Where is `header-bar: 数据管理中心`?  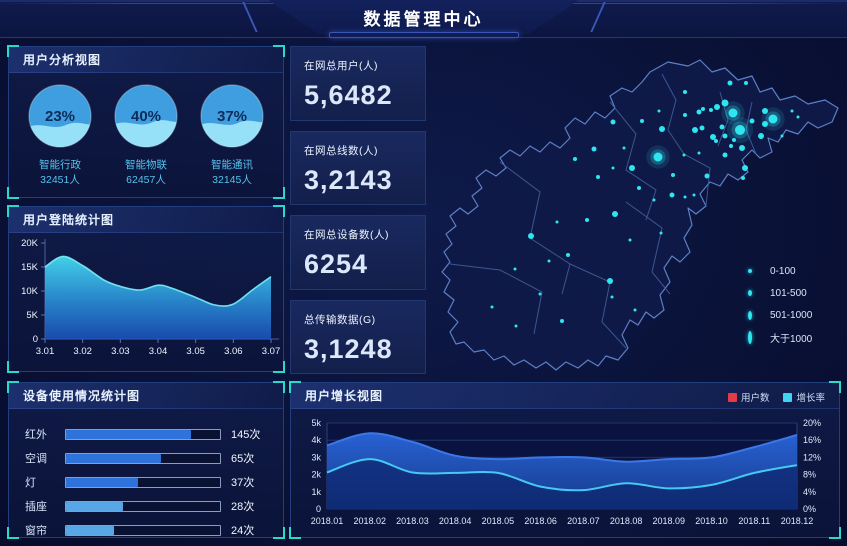 header-bar: 数据管理中心 is located at coordinates (423, 19).